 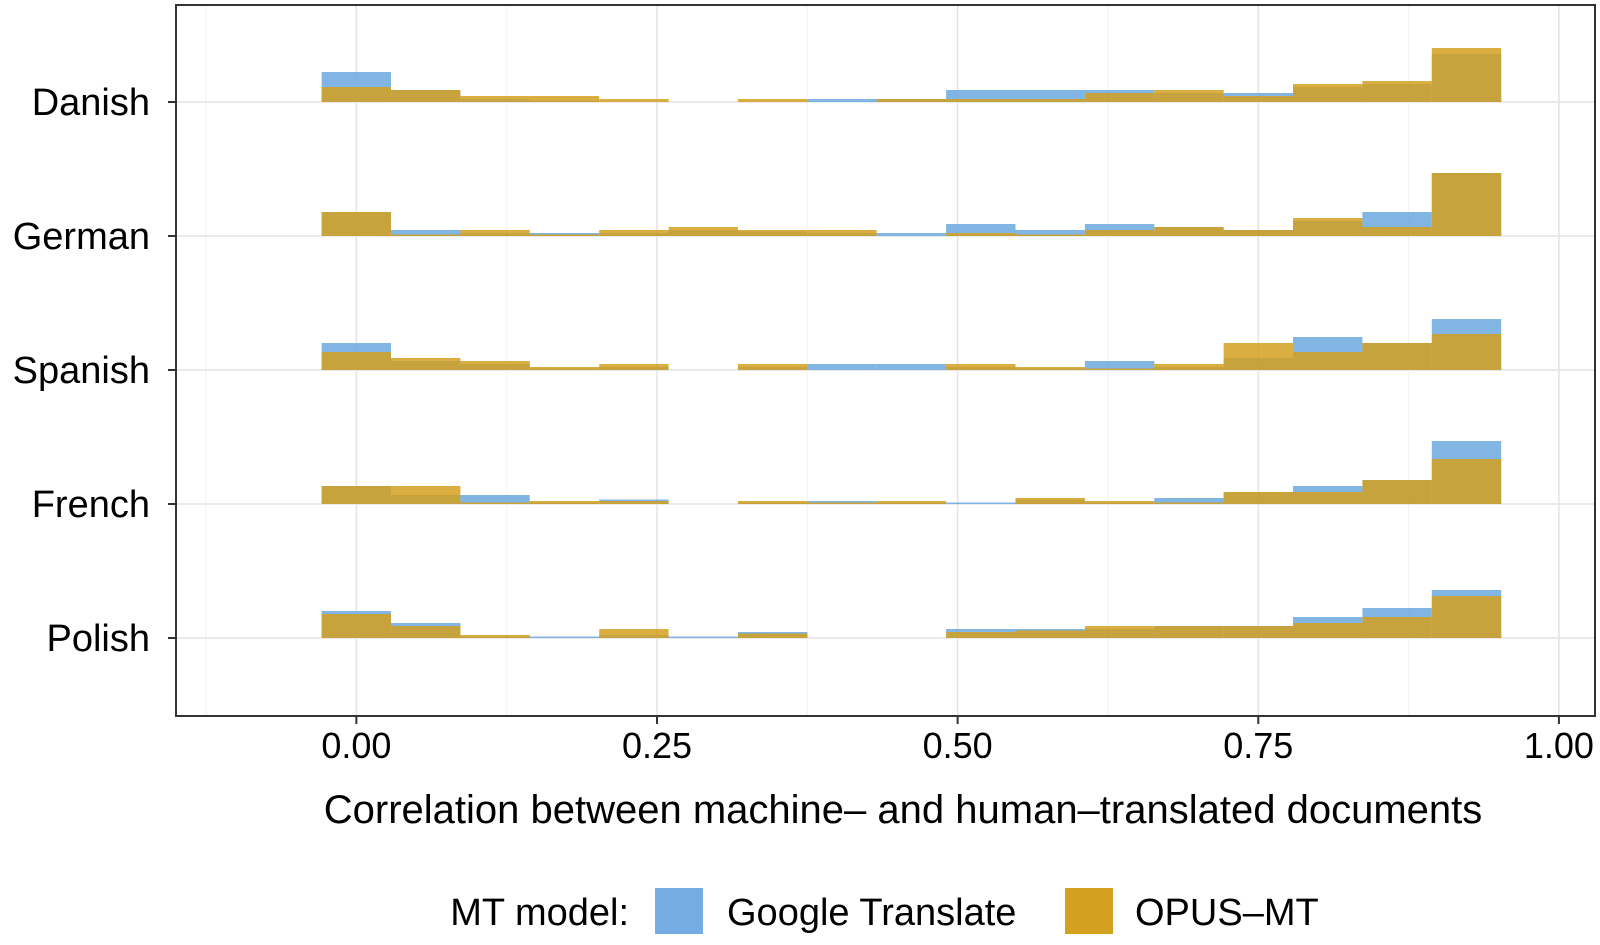 I want to click on legend-swatch-google-translate, so click(x=679, y=911).